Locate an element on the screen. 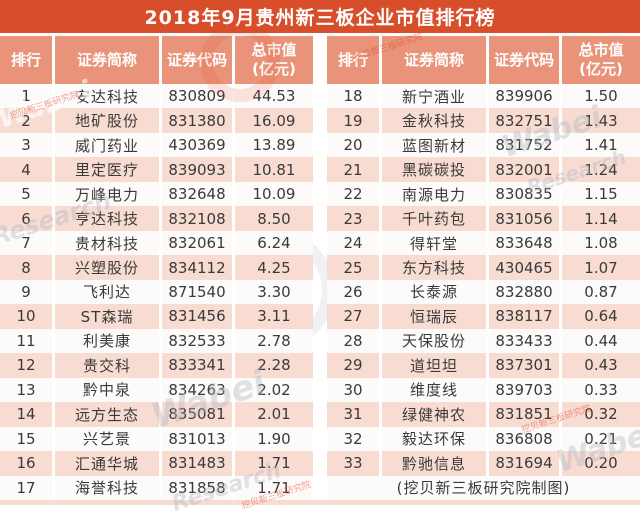 This screenshot has width=640, height=517. name-cell: 兴塑股份 is located at coordinates (107, 267).